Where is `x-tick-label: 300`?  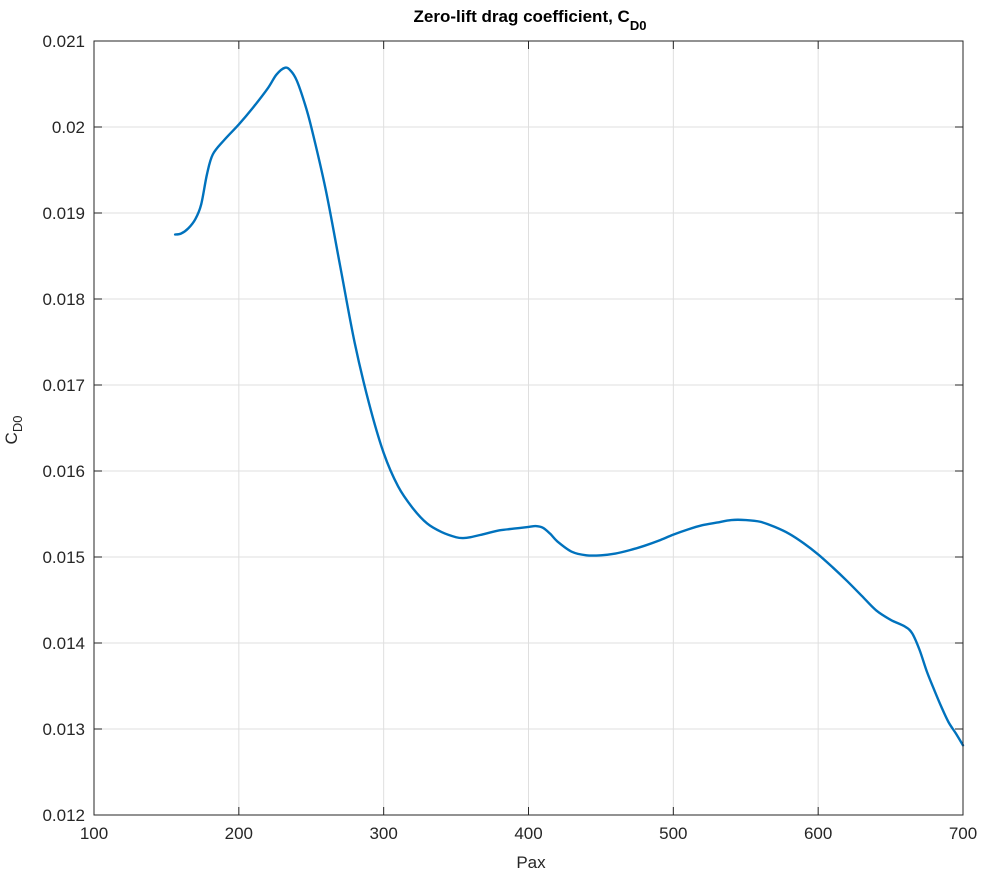
x-tick-label: 300 is located at coordinates (383, 833).